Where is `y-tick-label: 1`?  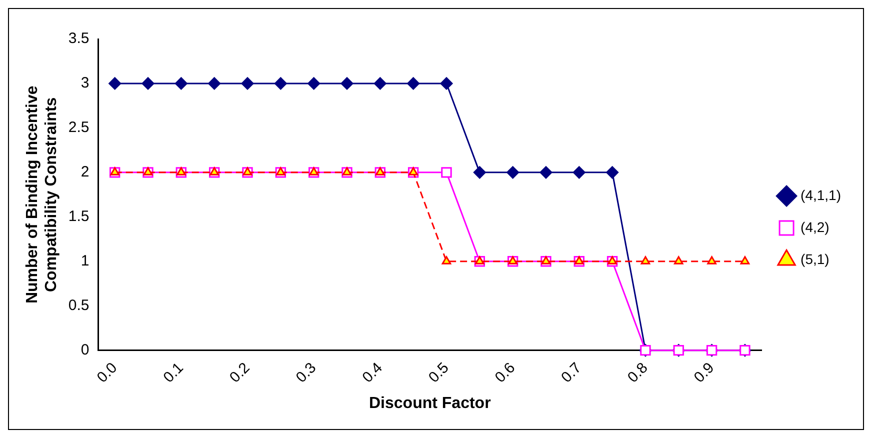 y-tick-label: 1 is located at coordinates (85, 261).